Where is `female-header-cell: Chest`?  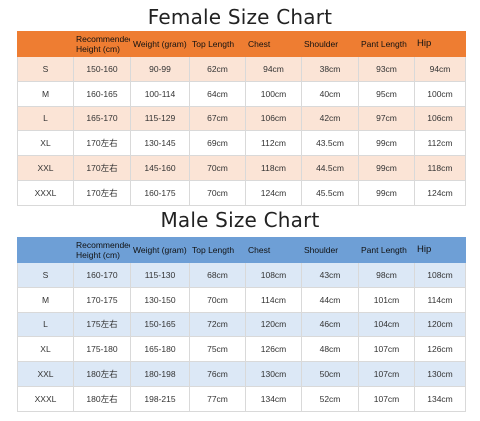 female-header-cell: Chest is located at coordinates (273, 44).